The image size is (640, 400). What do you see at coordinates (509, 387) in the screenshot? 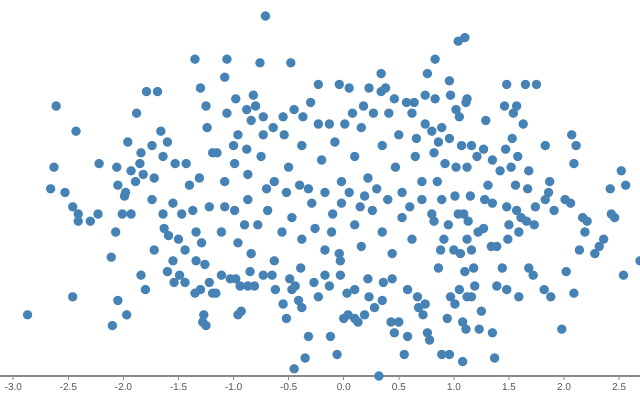
I see `x-tick-label: 1.5` at bounding box center [509, 387].